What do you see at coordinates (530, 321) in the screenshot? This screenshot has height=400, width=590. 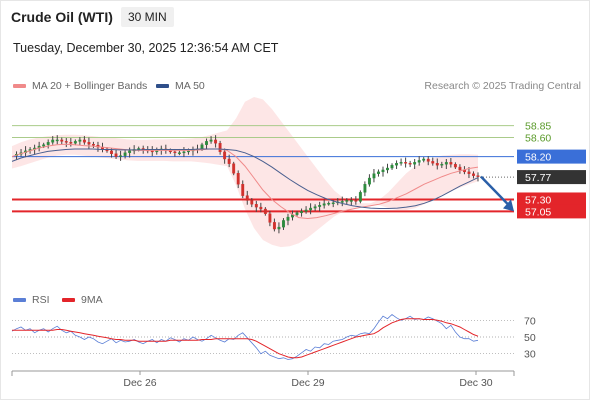 I see `rsi-tick-70: 70` at bounding box center [530, 321].